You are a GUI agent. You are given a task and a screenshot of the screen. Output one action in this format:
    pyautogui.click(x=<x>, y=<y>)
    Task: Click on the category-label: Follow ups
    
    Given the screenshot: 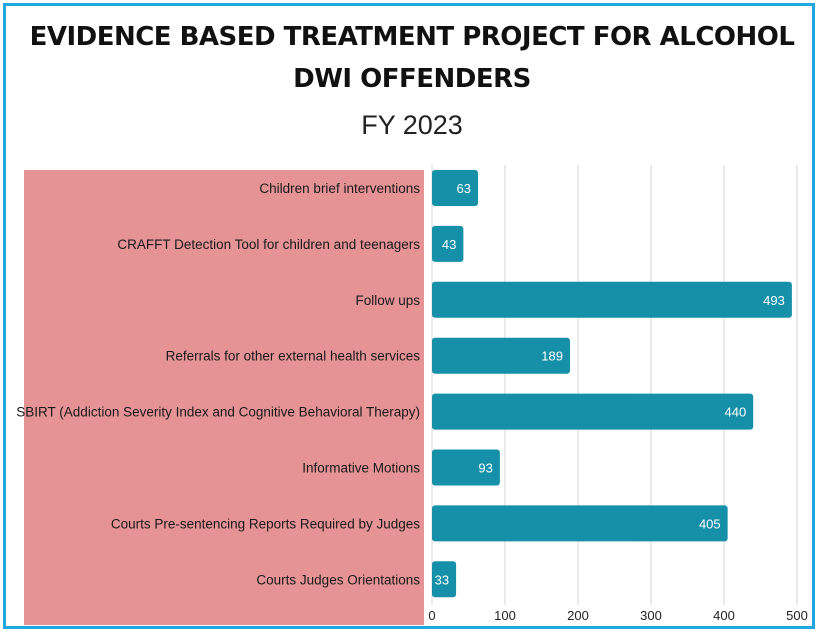 What is the action you would take?
    pyautogui.click(x=387, y=300)
    